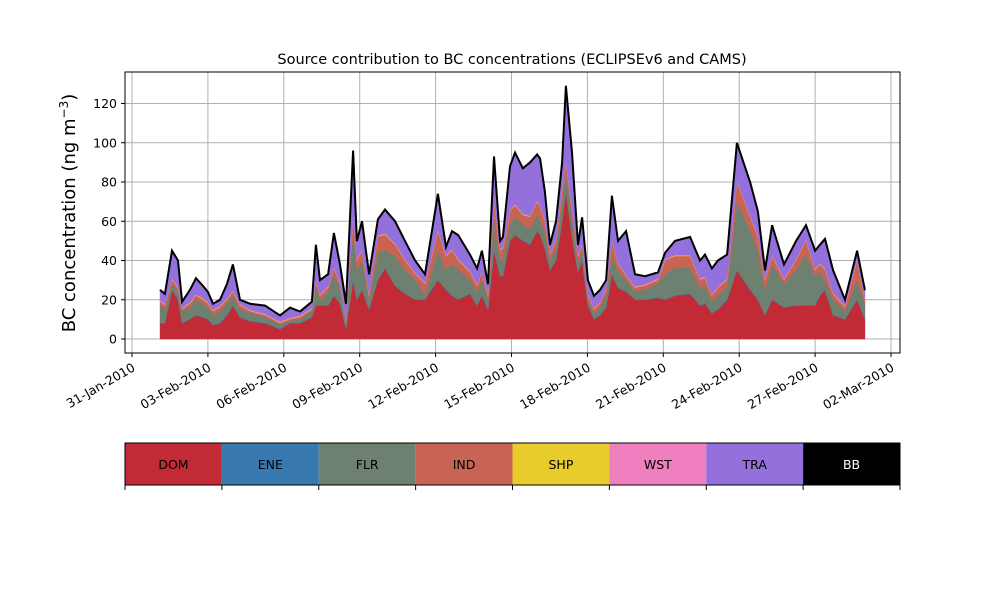 The image size is (1000, 604). I want to click on legend-label-bb: BB, so click(851, 464).